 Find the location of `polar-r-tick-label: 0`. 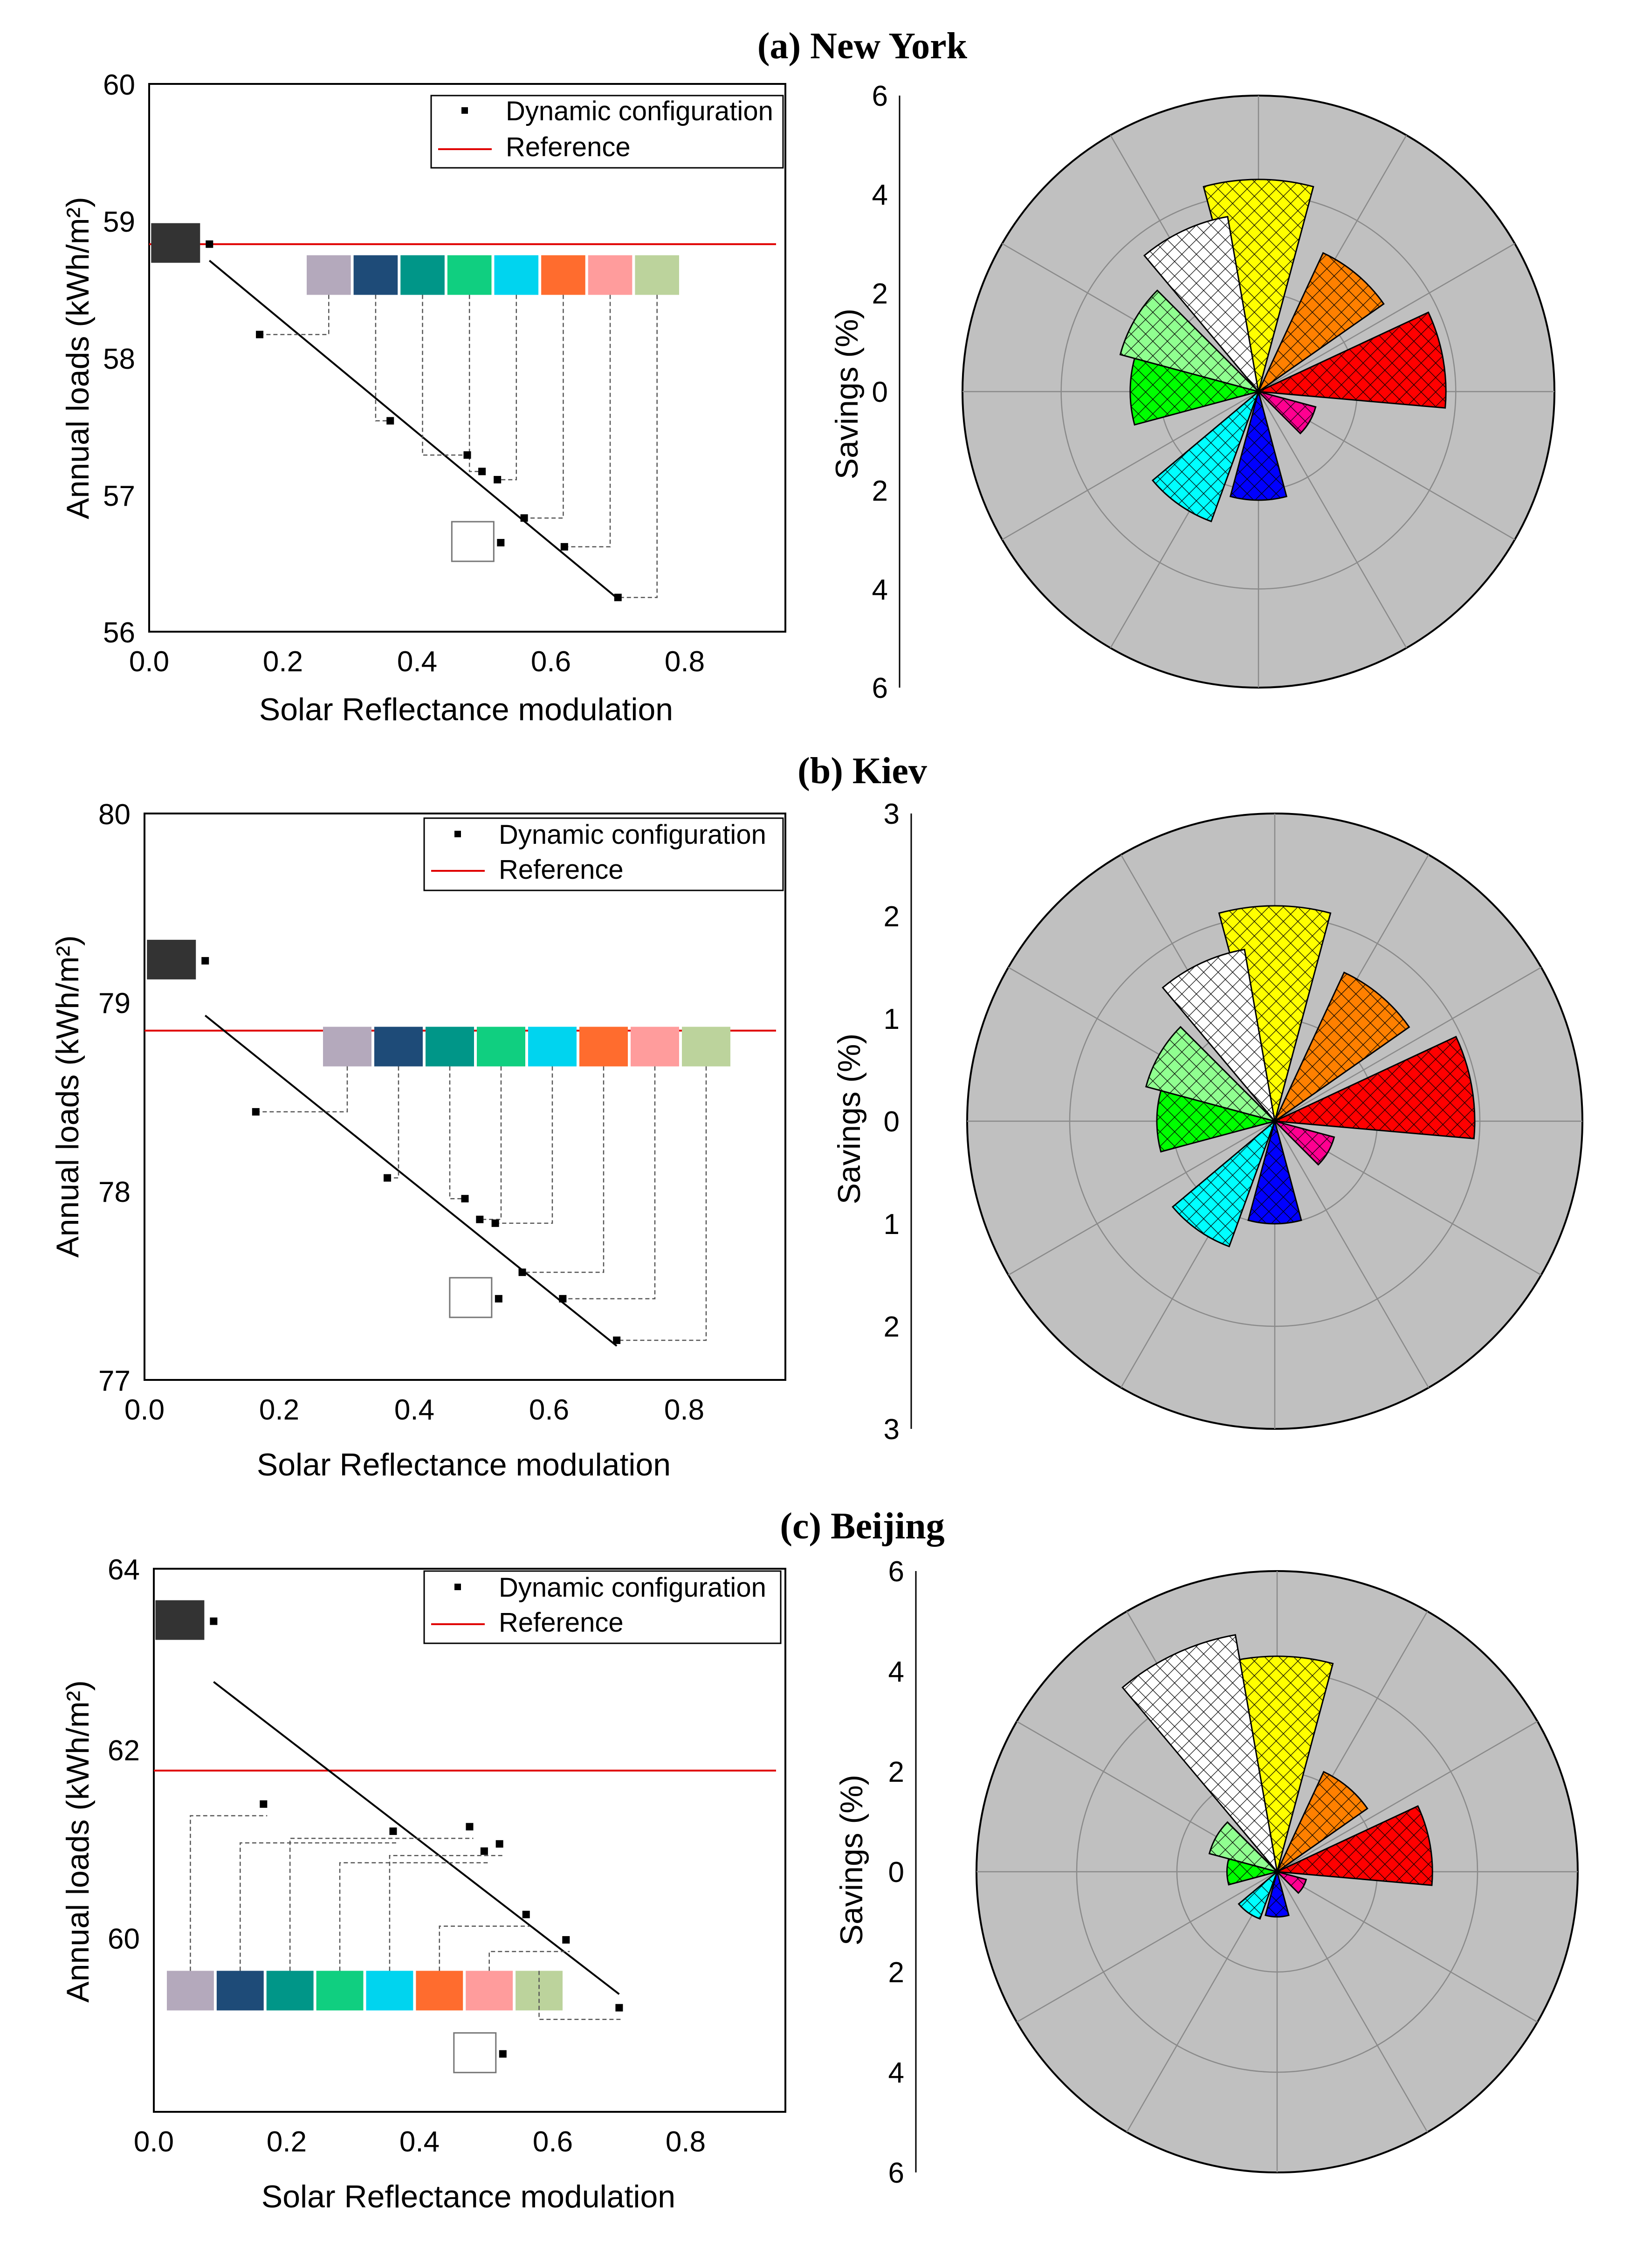

polar-r-tick-label: 0 is located at coordinates (892, 1122).